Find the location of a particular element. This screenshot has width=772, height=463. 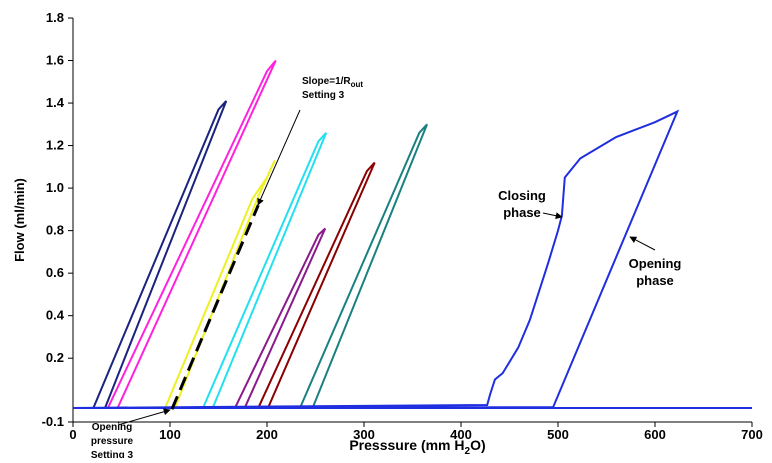

x-tick-label: 100 is located at coordinates (170, 434).